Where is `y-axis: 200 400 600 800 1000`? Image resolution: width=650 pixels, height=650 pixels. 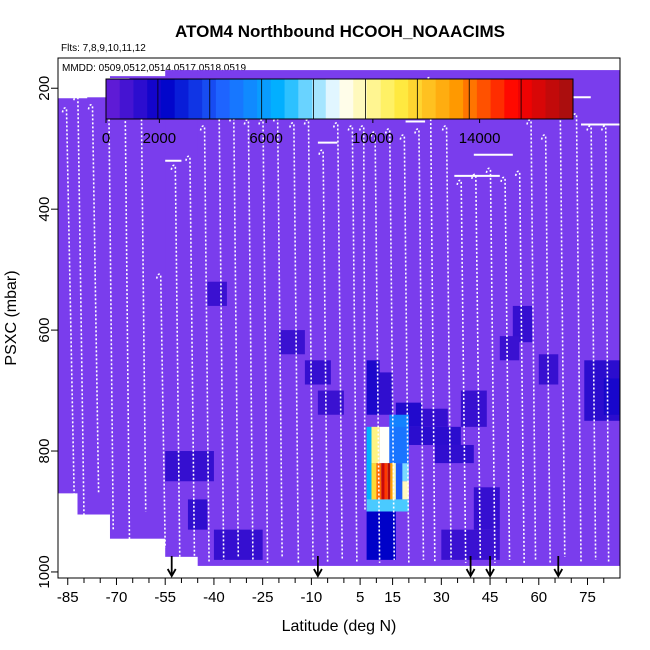
y-axis: 200 400 600 800 1000 is located at coordinates (47, 332).